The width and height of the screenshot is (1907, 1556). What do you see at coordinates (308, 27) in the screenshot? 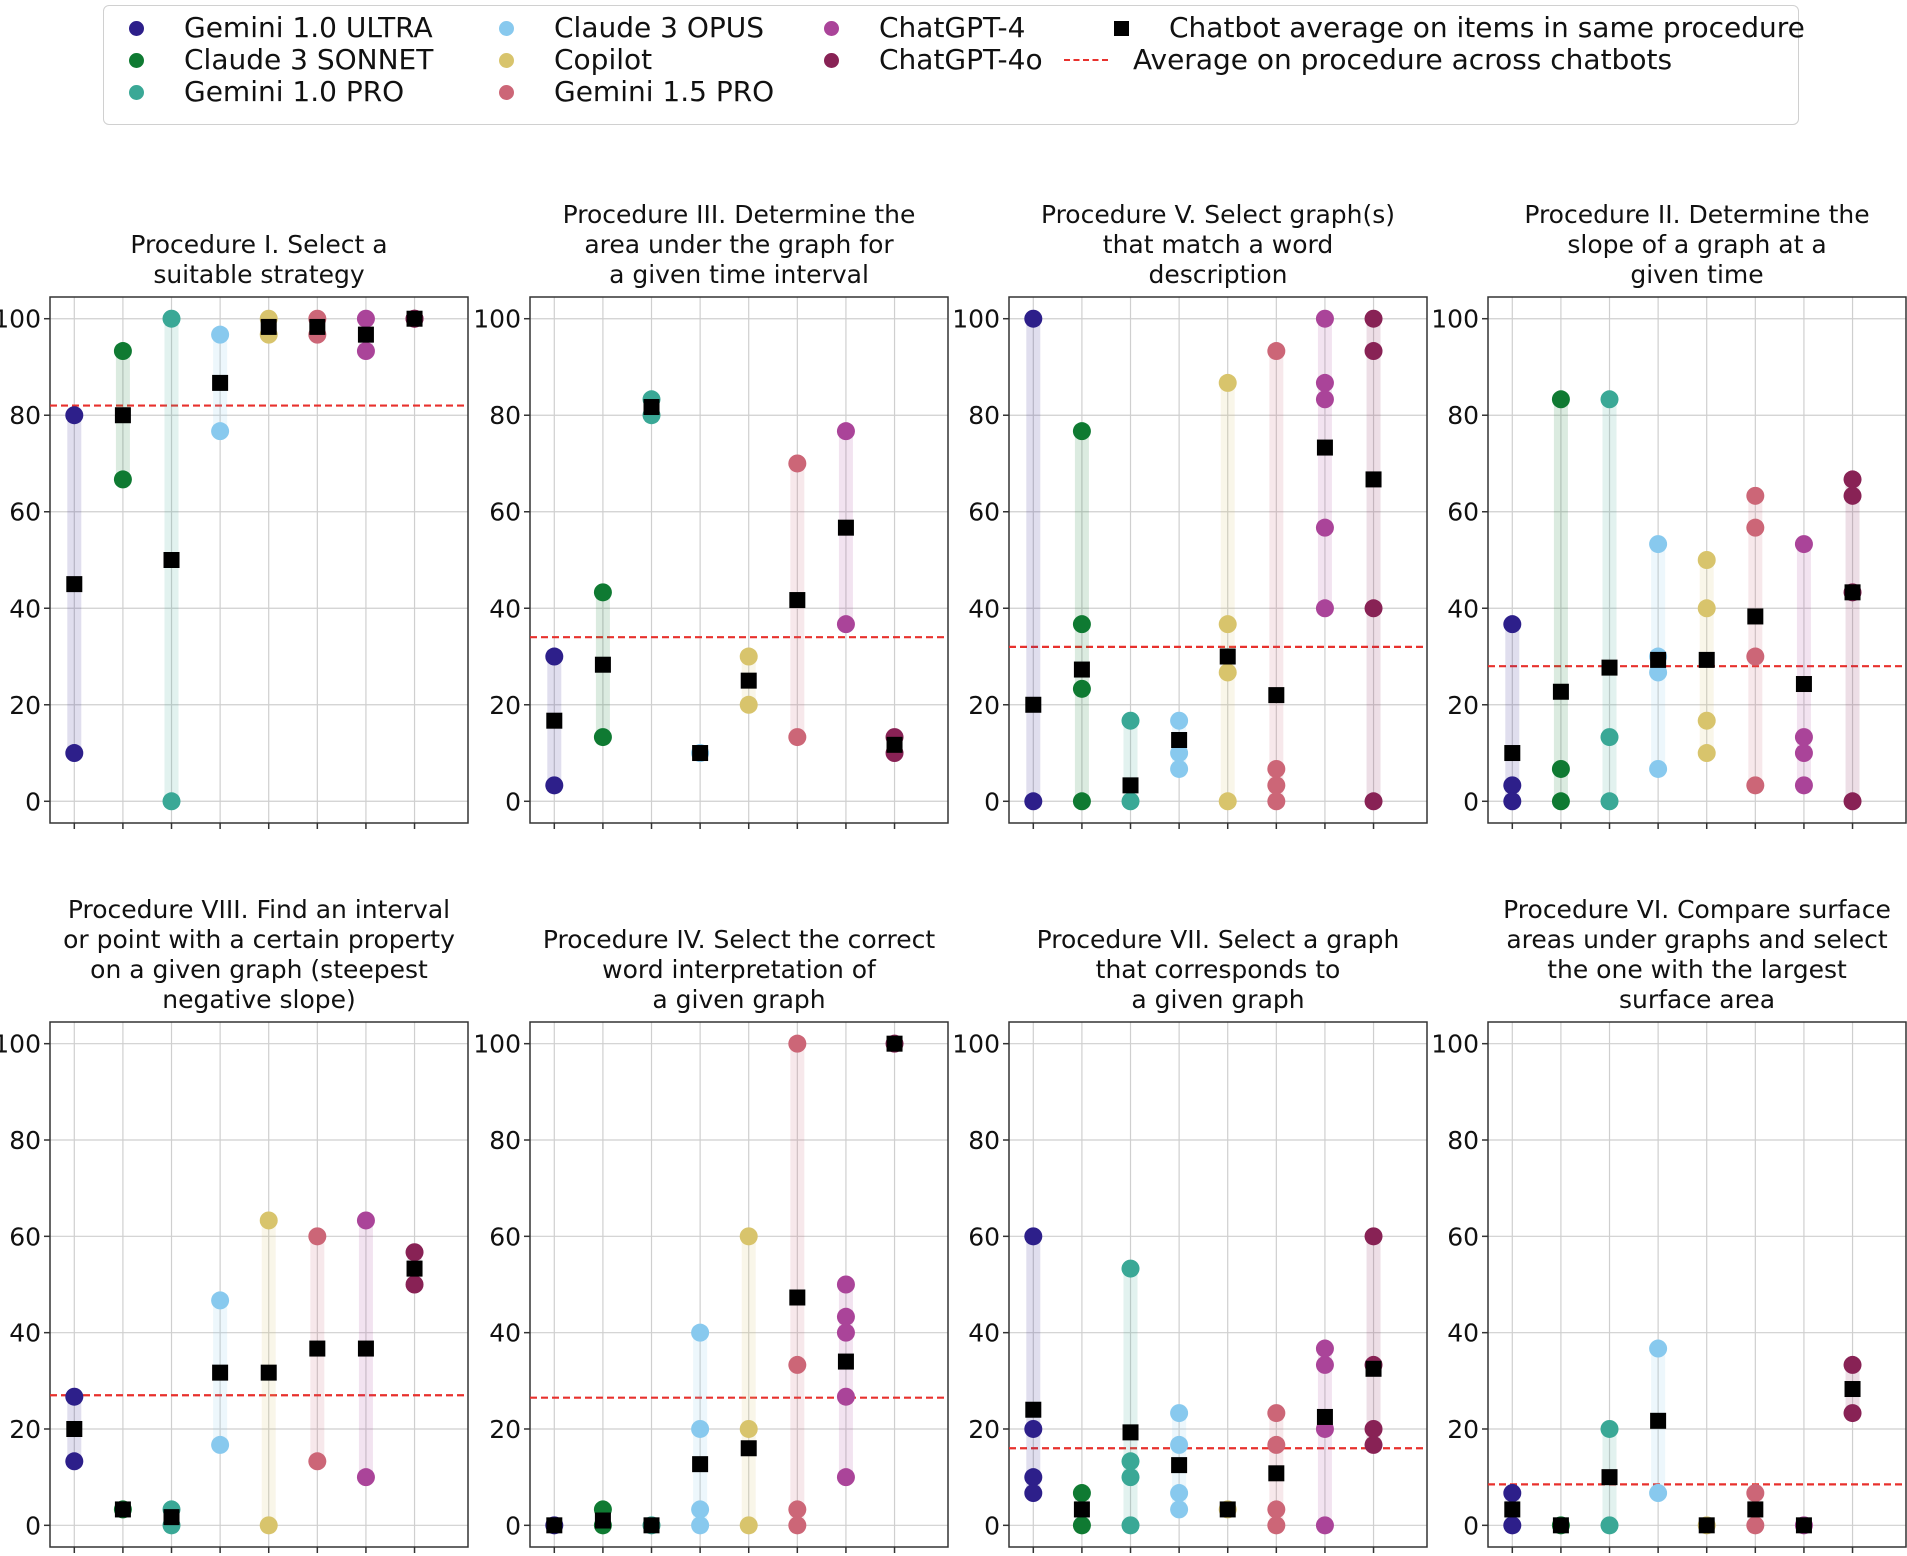
I see `legend-label: Gemini 1.0 ULTRA` at bounding box center [308, 27].